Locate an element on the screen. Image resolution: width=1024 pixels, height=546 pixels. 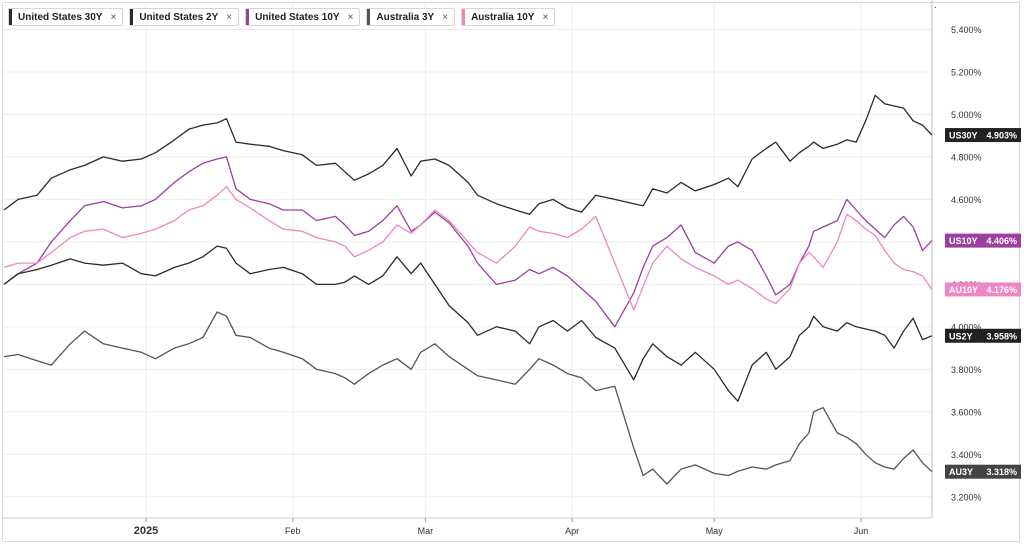
value-tag-value: 4.176% is located at coordinates (1001, 290).